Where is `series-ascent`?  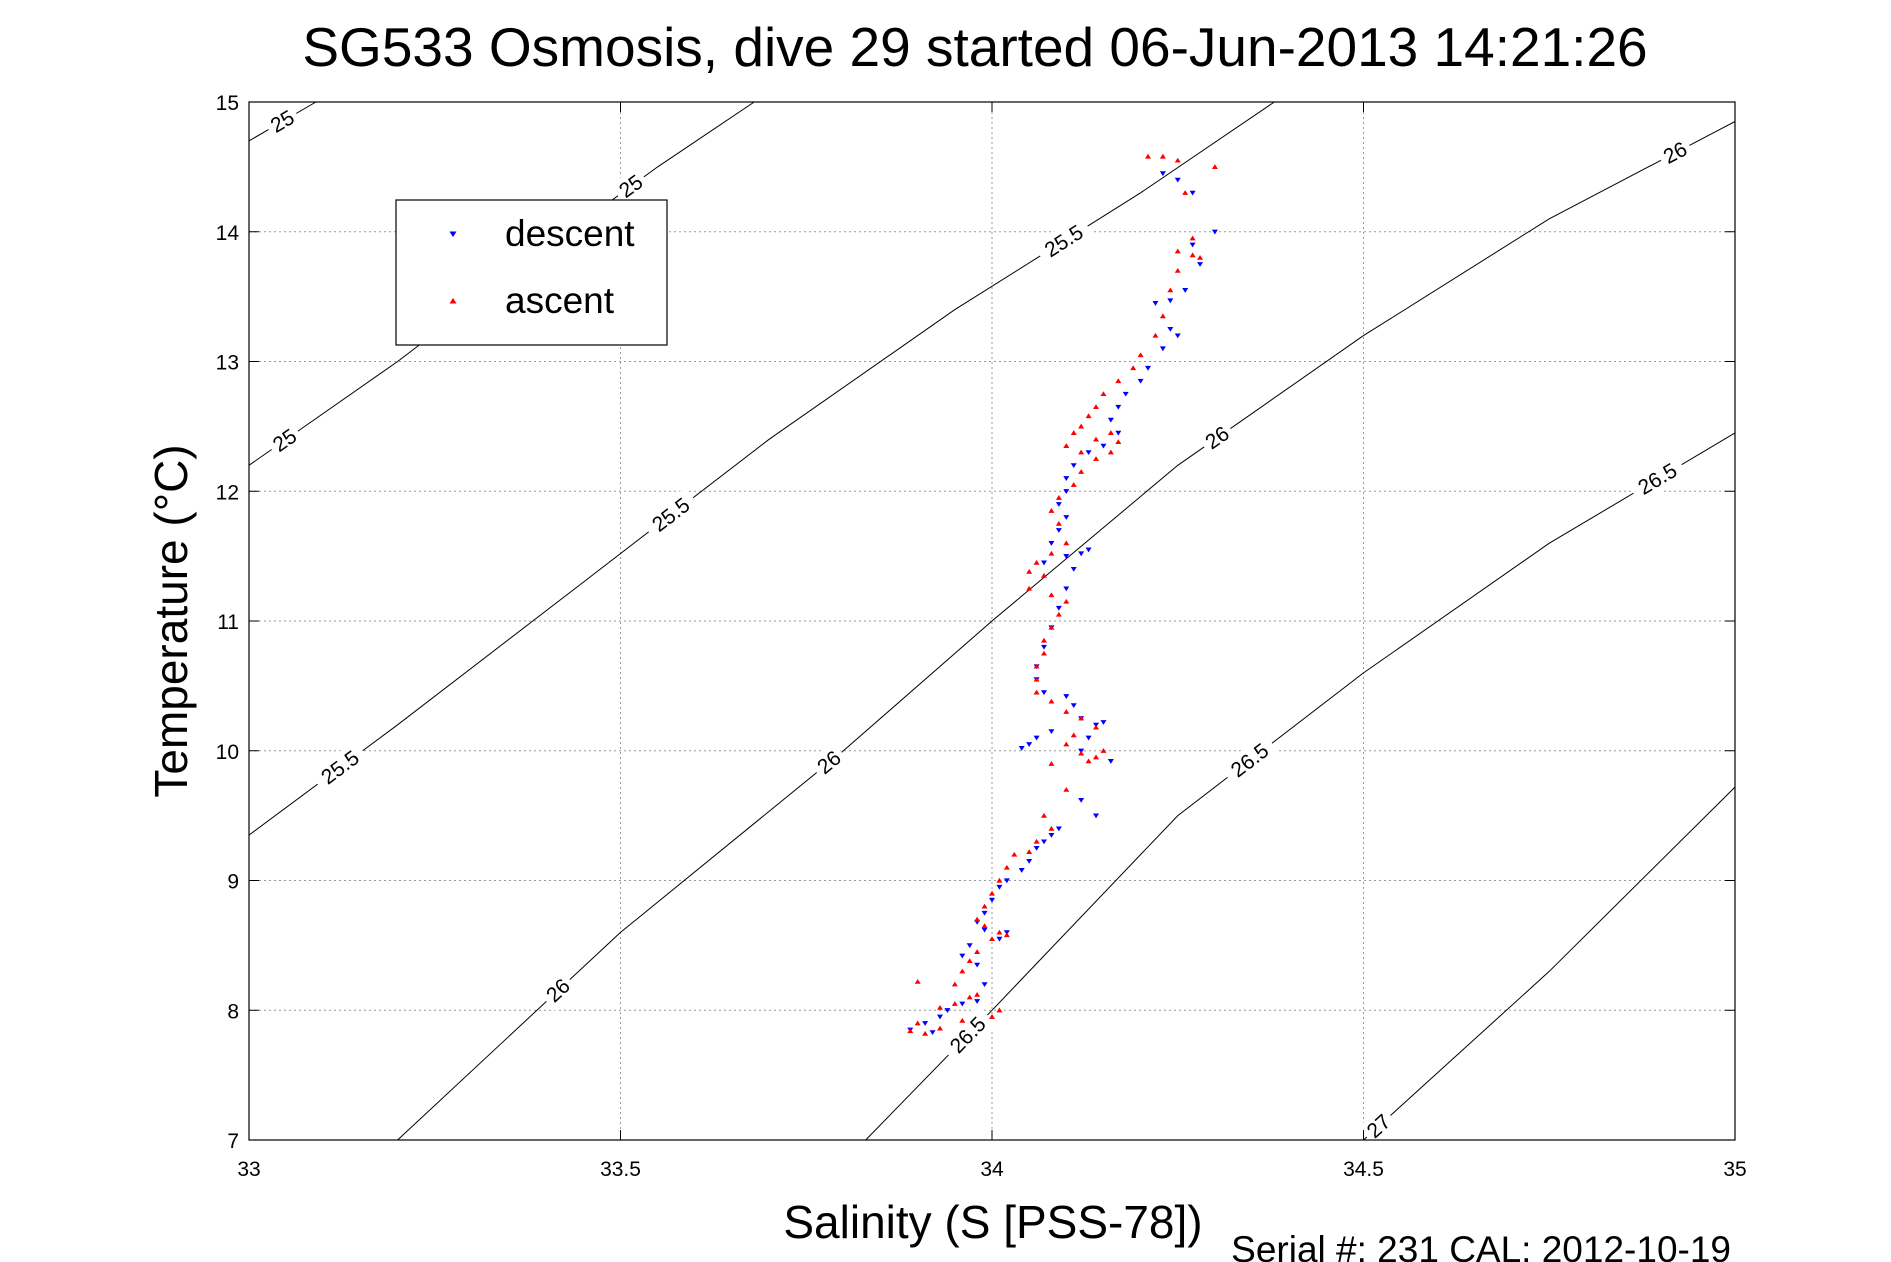
series-ascent is located at coordinates (1062, 594).